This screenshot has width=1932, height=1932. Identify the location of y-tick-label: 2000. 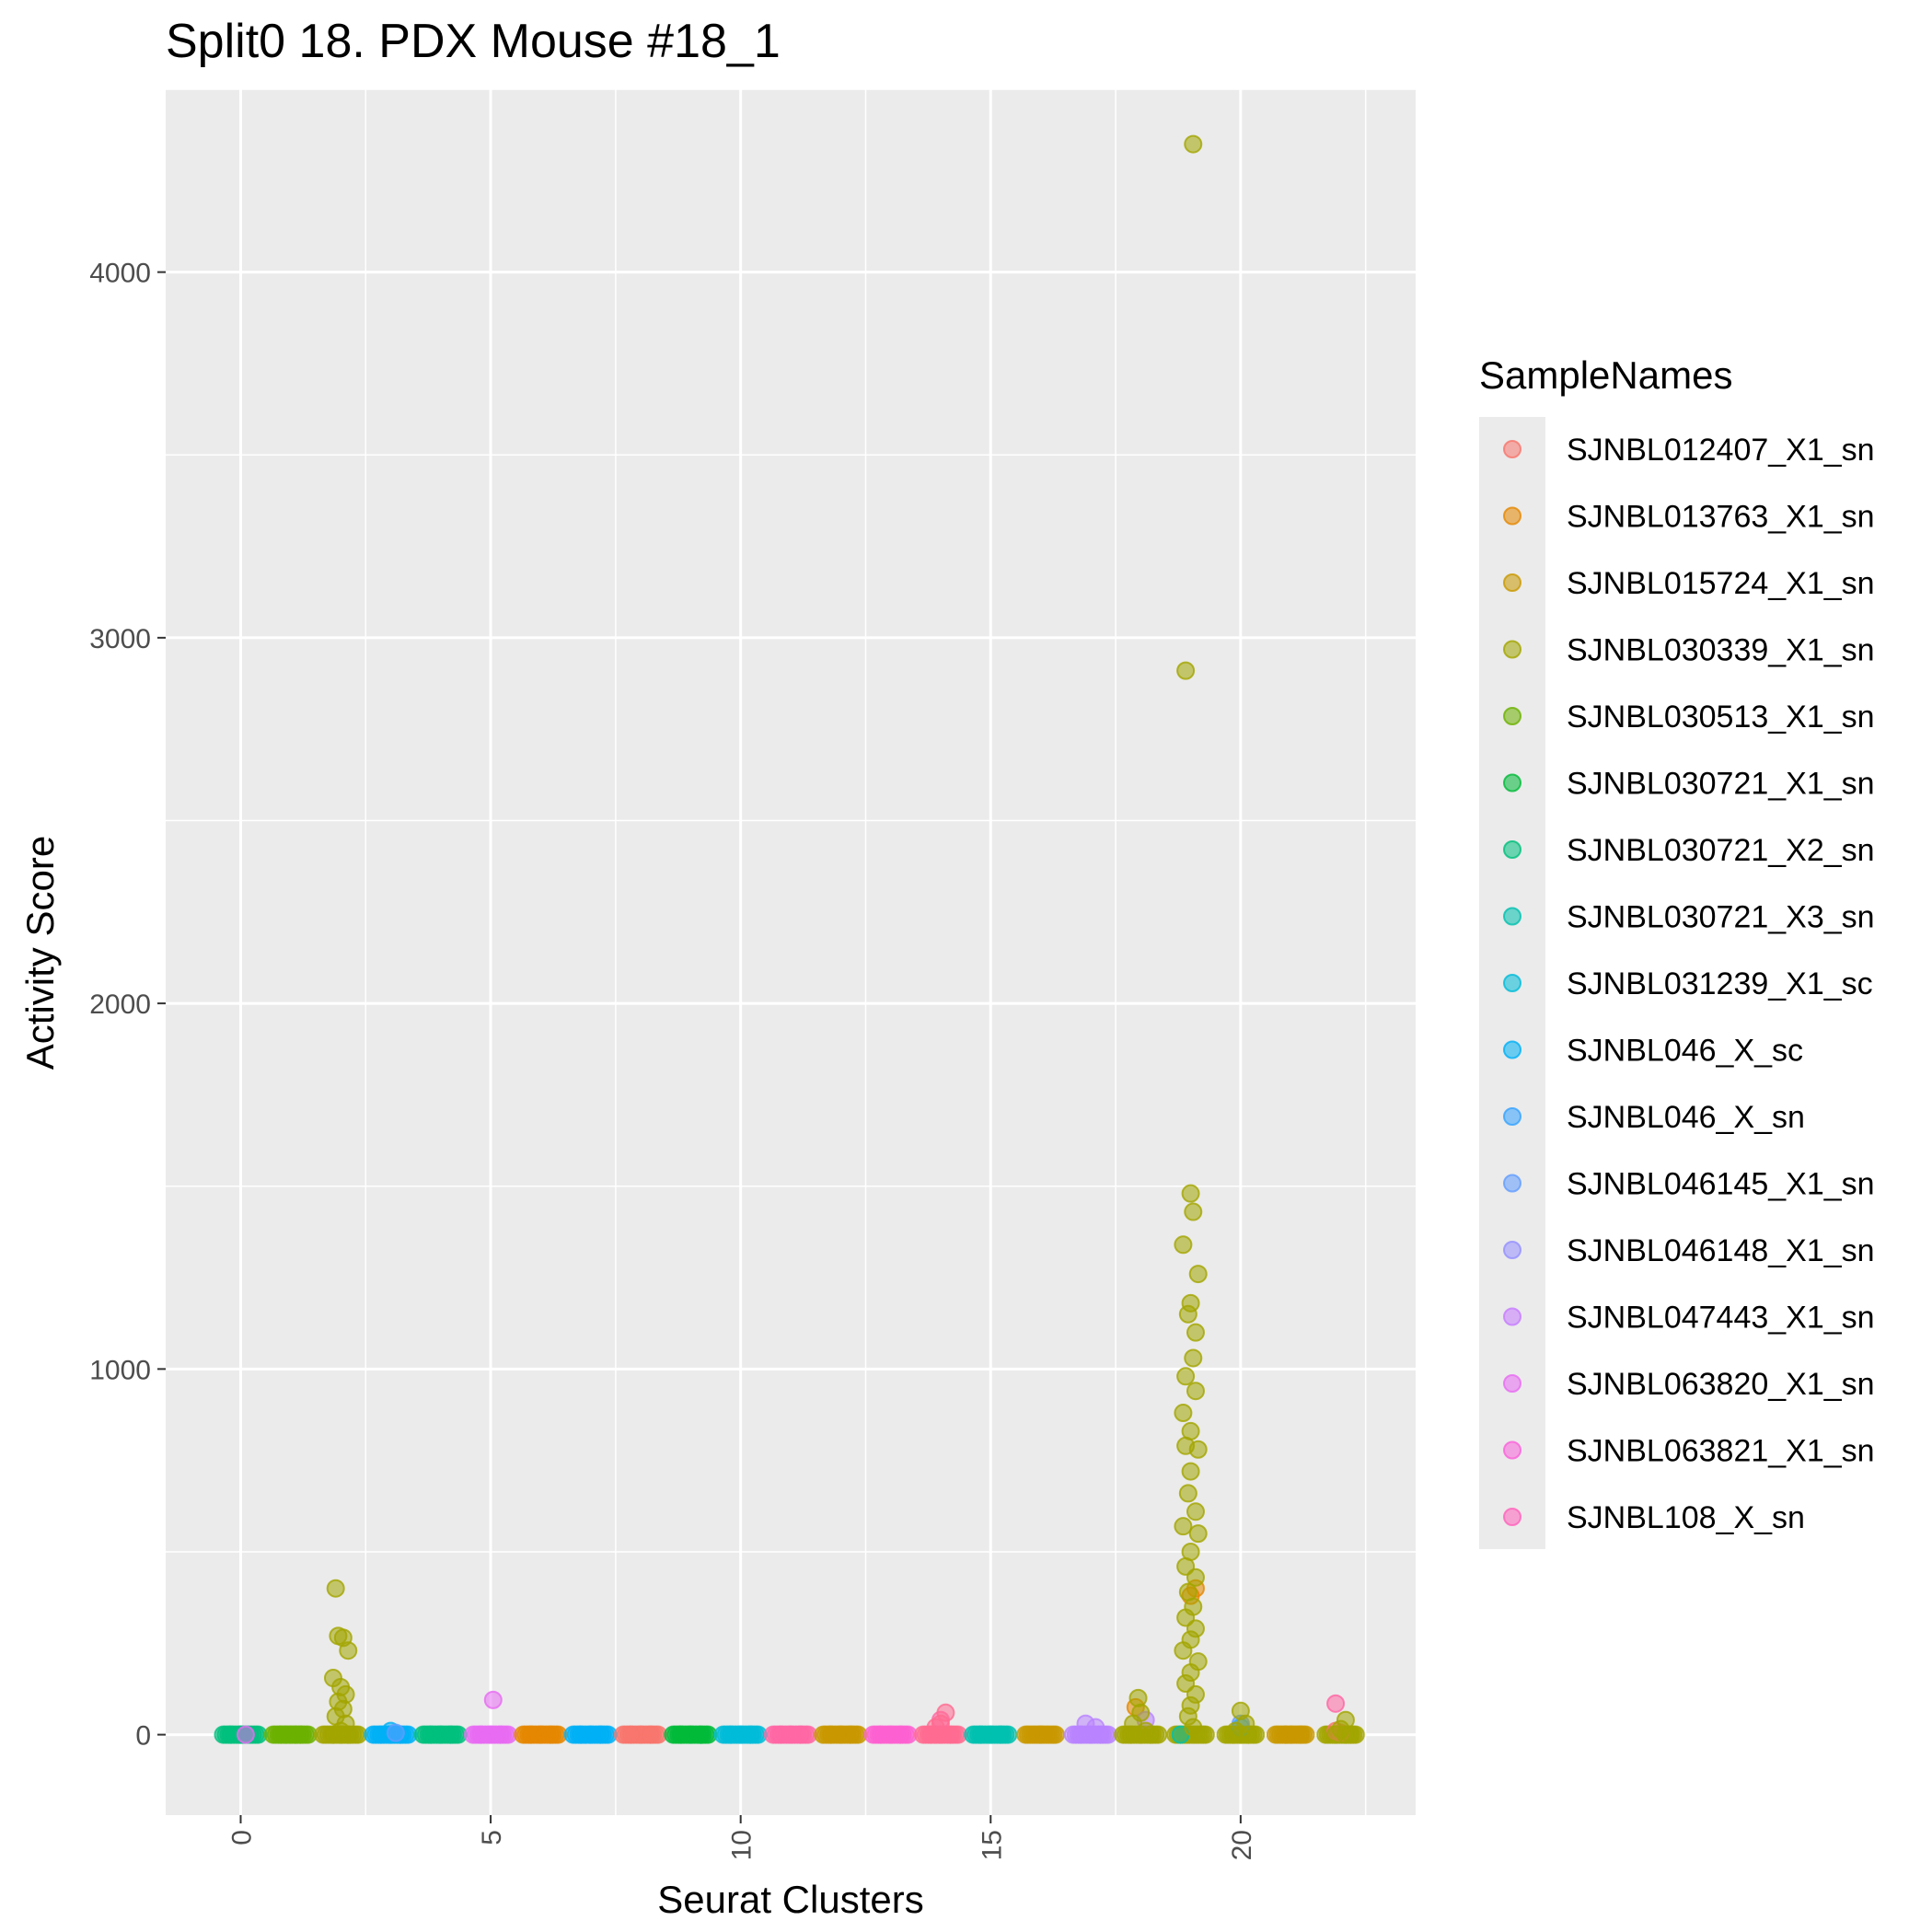
(120, 1005).